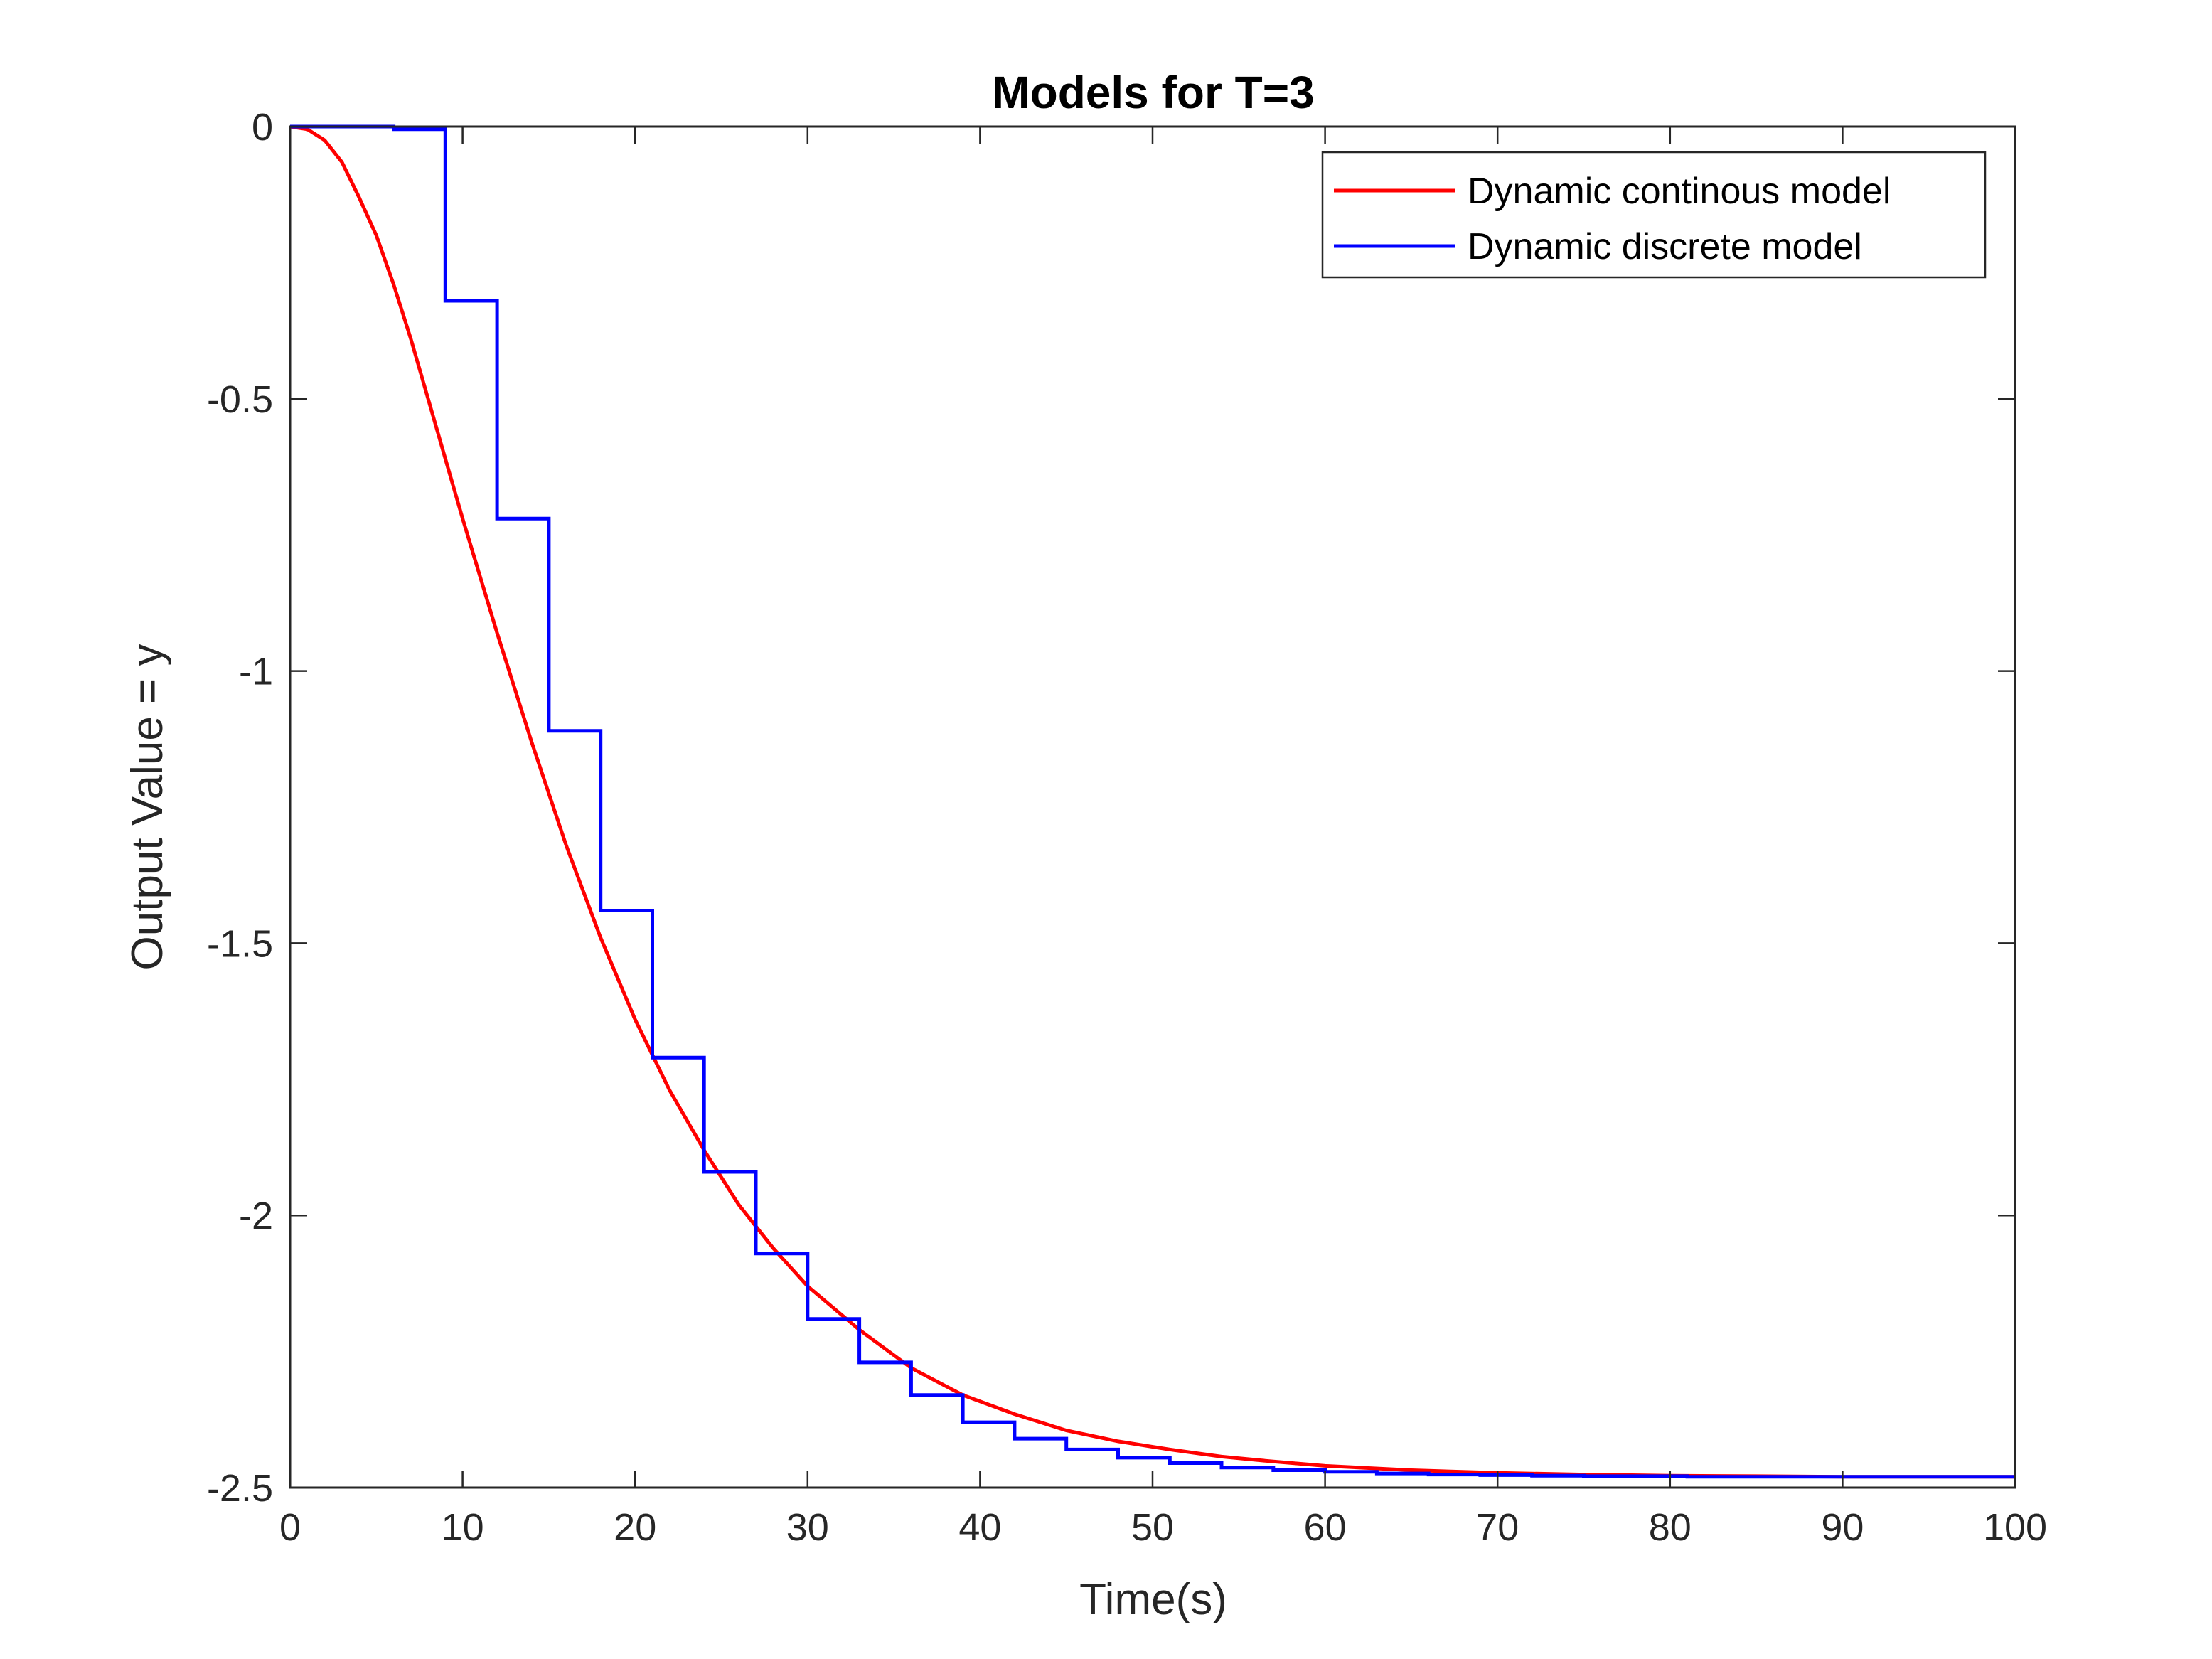  What do you see at coordinates (1153, 92) in the screenshot?
I see `chart-title: Models for T=3` at bounding box center [1153, 92].